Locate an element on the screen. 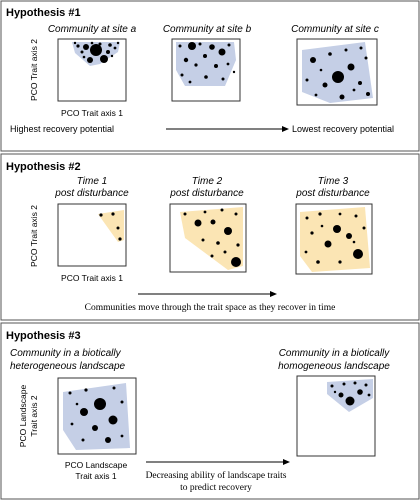 The height and width of the screenshot is (500, 420). plot-2a-hull is located at coordinates (111, 226).